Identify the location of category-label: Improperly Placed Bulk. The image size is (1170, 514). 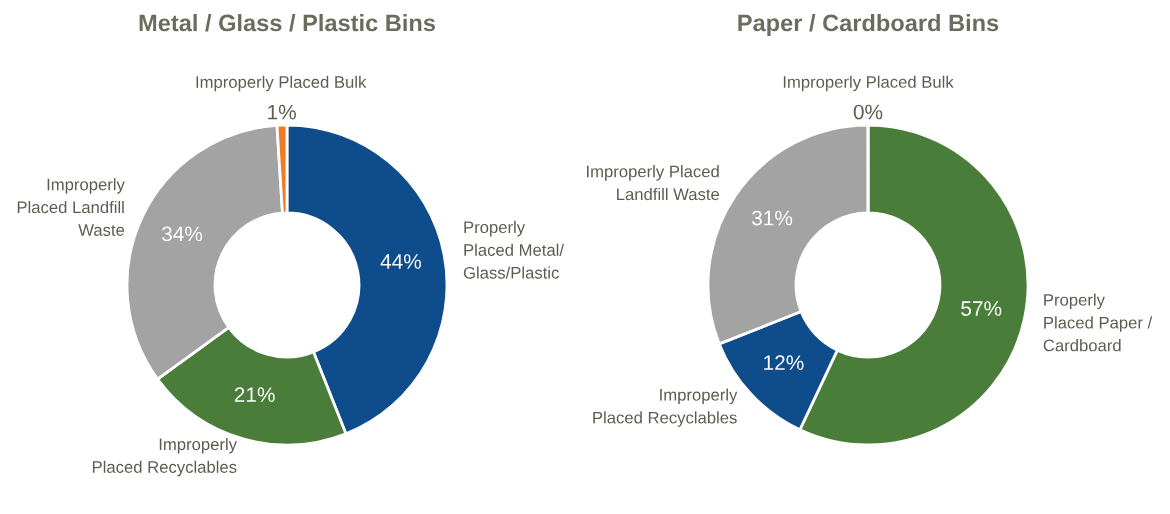
(868, 83).